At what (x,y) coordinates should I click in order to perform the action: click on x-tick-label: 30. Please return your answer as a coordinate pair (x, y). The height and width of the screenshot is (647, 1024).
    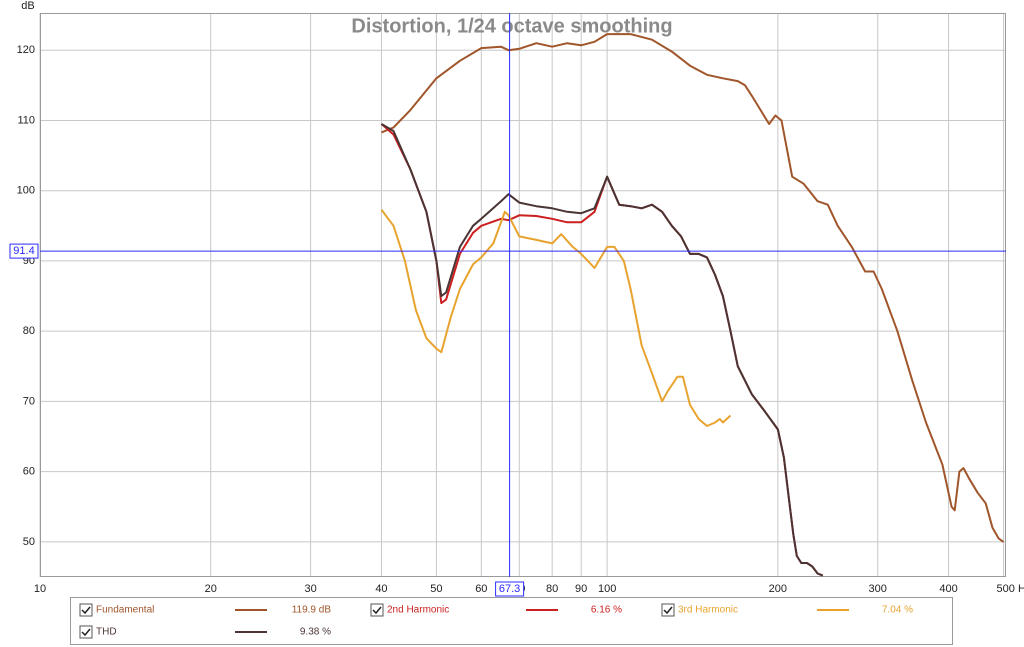
    Looking at the image, I should click on (310, 589).